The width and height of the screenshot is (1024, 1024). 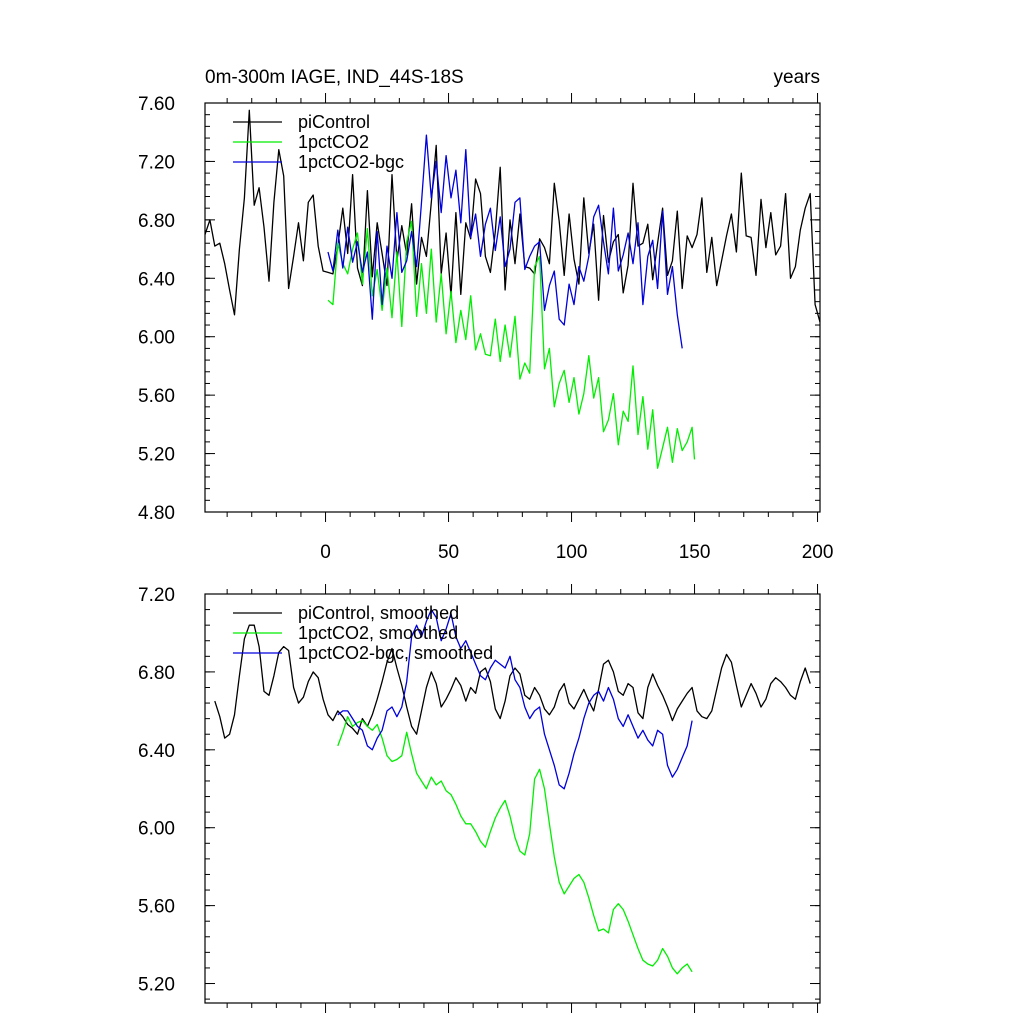 What do you see at coordinates (572, 552) in the screenshot?
I see `x-tick-label: 100` at bounding box center [572, 552].